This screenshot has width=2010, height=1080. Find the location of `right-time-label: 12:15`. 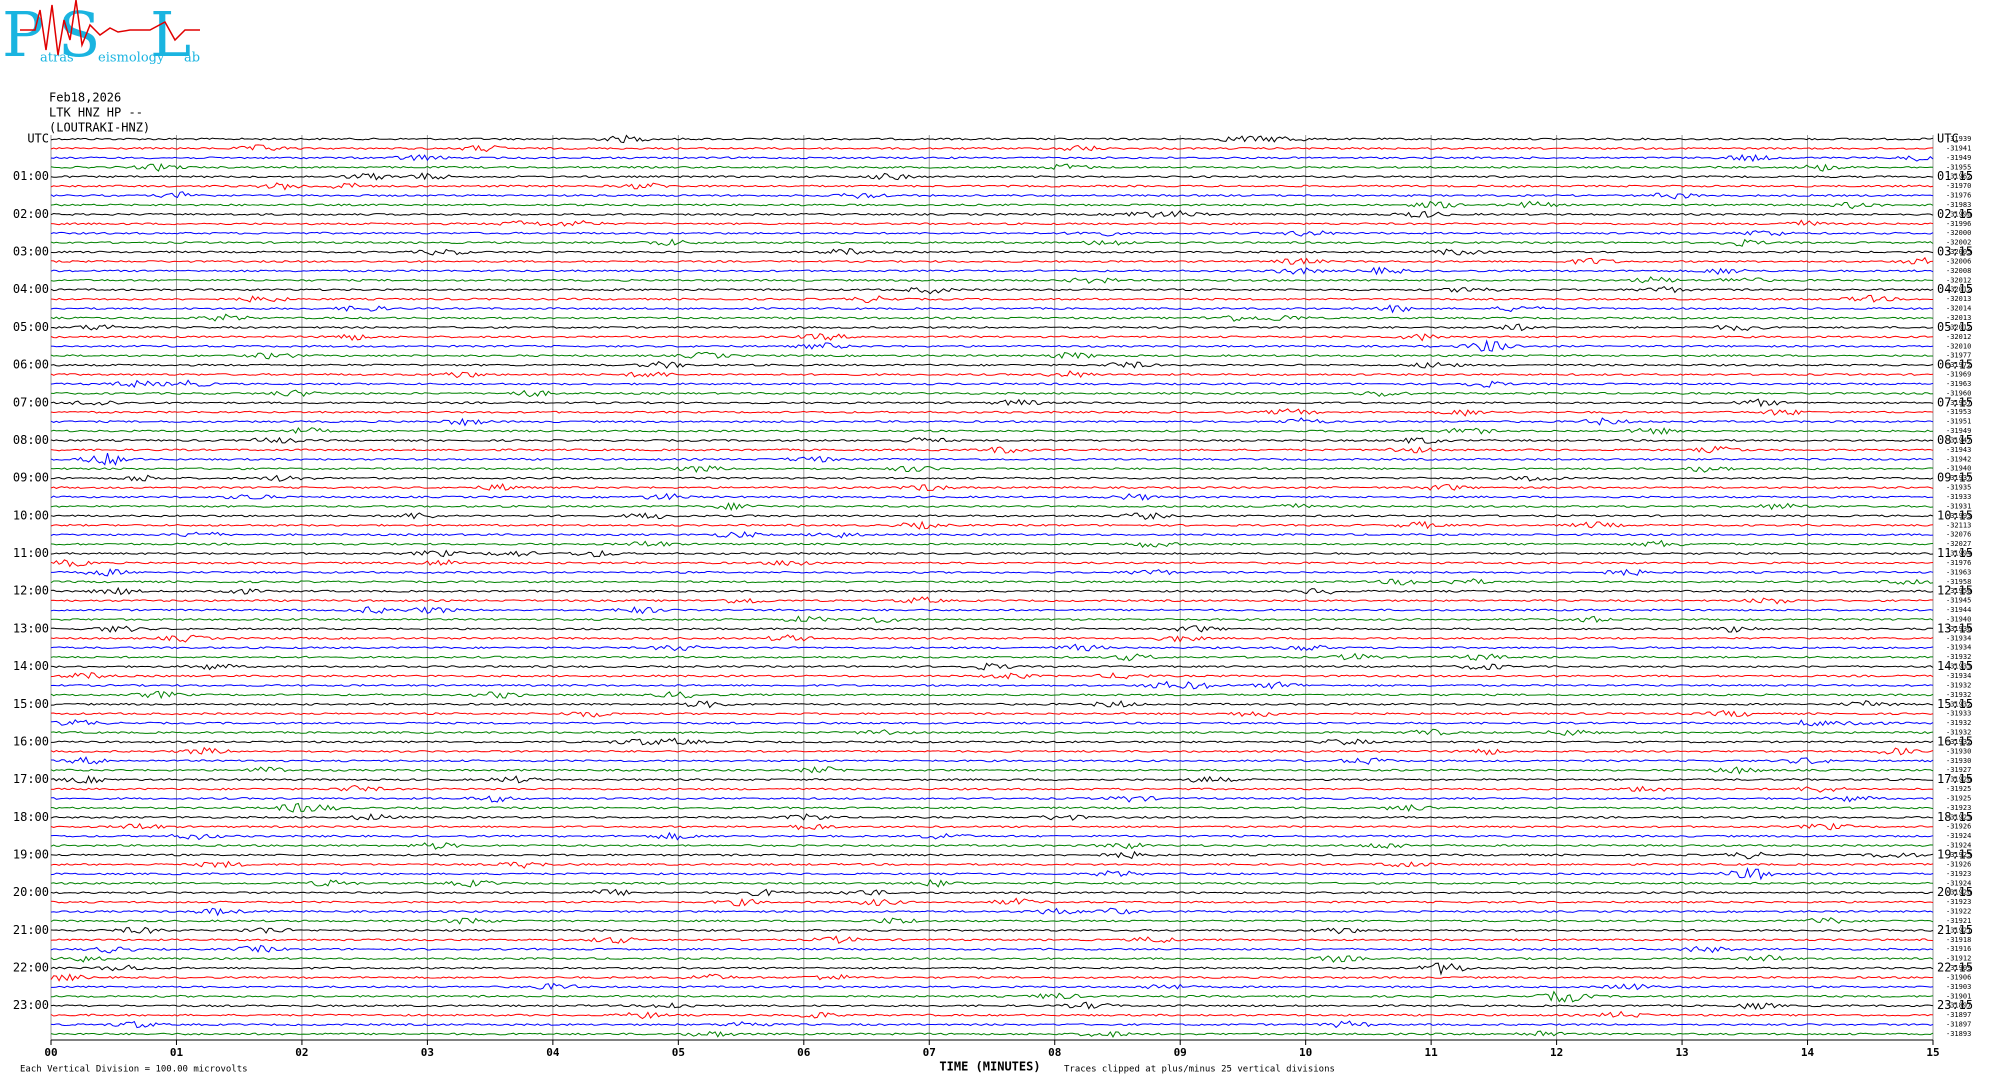

right-time-label: 12:15 is located at coordinates (1955, 591).